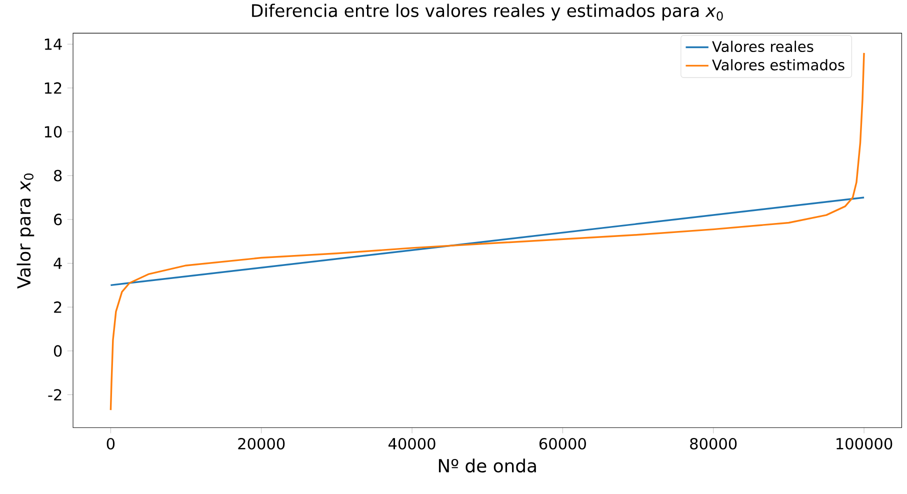 The height and width of the screenshot is (494, 907). Describe the element at coordinates (25, 231) in the screenshot. I see `y-axis-title: Valor para x$_{0}$` at that location.